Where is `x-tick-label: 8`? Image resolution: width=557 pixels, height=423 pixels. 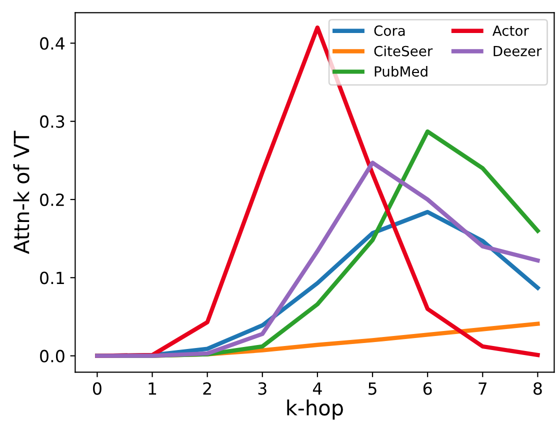 x-tick-label: 8 is located at coordinates (538, 388).